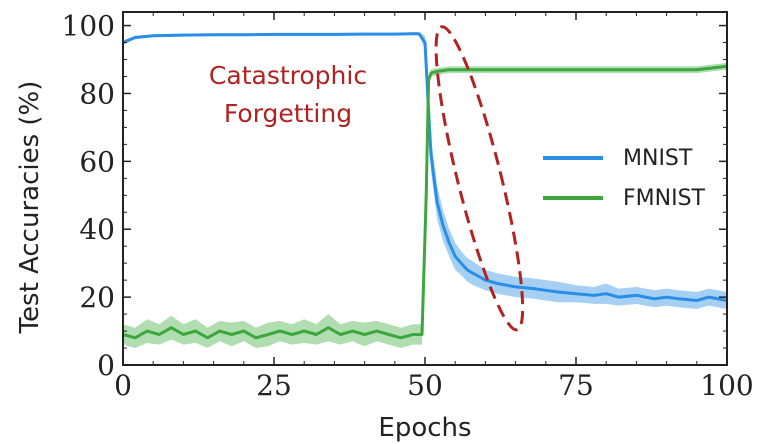 This screenshot has height=444, width=758. Describe the element at coordinates (30, 208) in the screenshot. I see `y-axis-label: Test Accuracies (%)` at that location.